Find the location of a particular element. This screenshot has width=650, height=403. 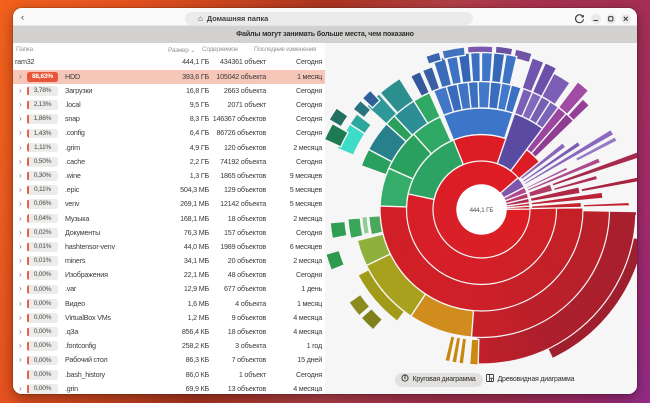

svg-text: 444,1 ГБ is located at coordinates (482, 210).